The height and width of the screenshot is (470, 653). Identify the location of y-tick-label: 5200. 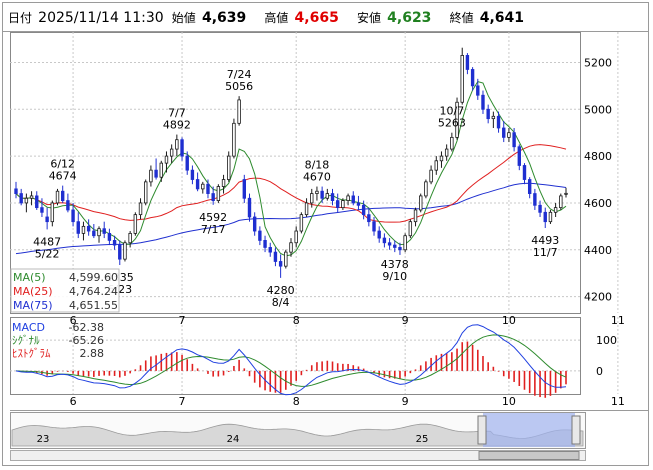
(598, 62).